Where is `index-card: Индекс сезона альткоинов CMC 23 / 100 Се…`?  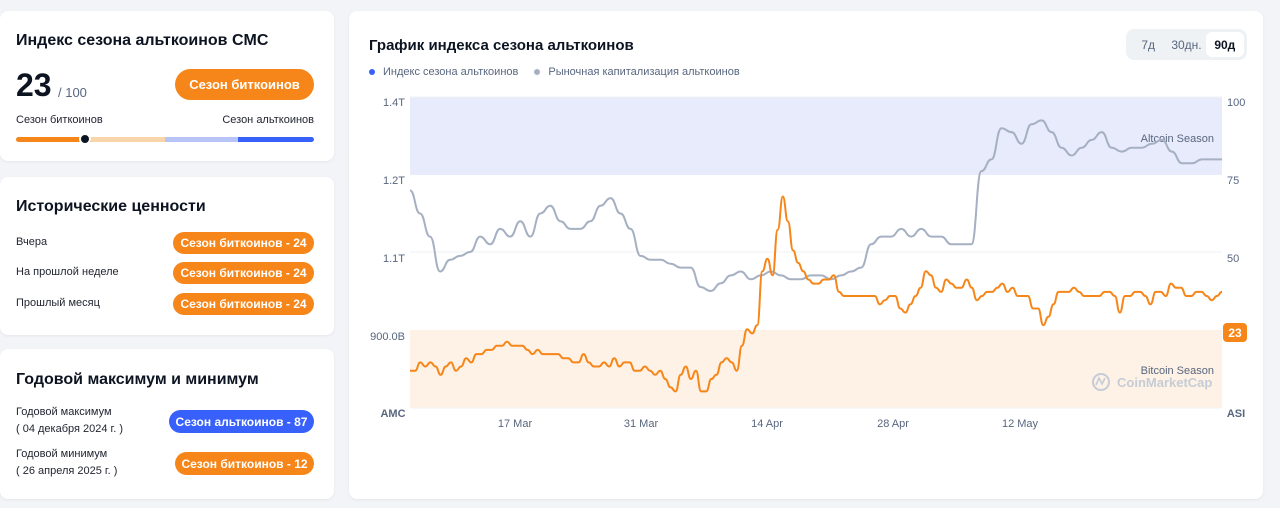
index-card: Индекс сезона альткоинов CMC 23 / 100 Се… is located at coordinates (167, 86).